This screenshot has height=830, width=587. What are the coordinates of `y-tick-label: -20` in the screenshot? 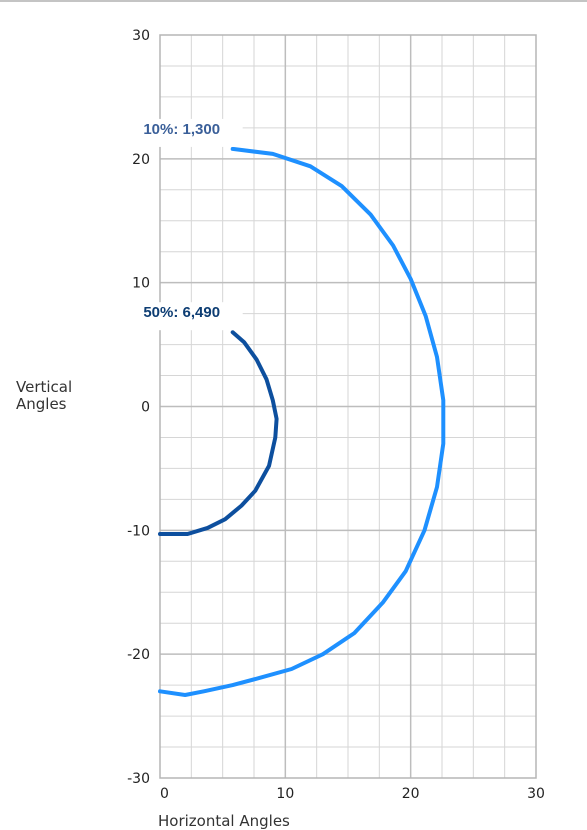 It's located at (138, 655).